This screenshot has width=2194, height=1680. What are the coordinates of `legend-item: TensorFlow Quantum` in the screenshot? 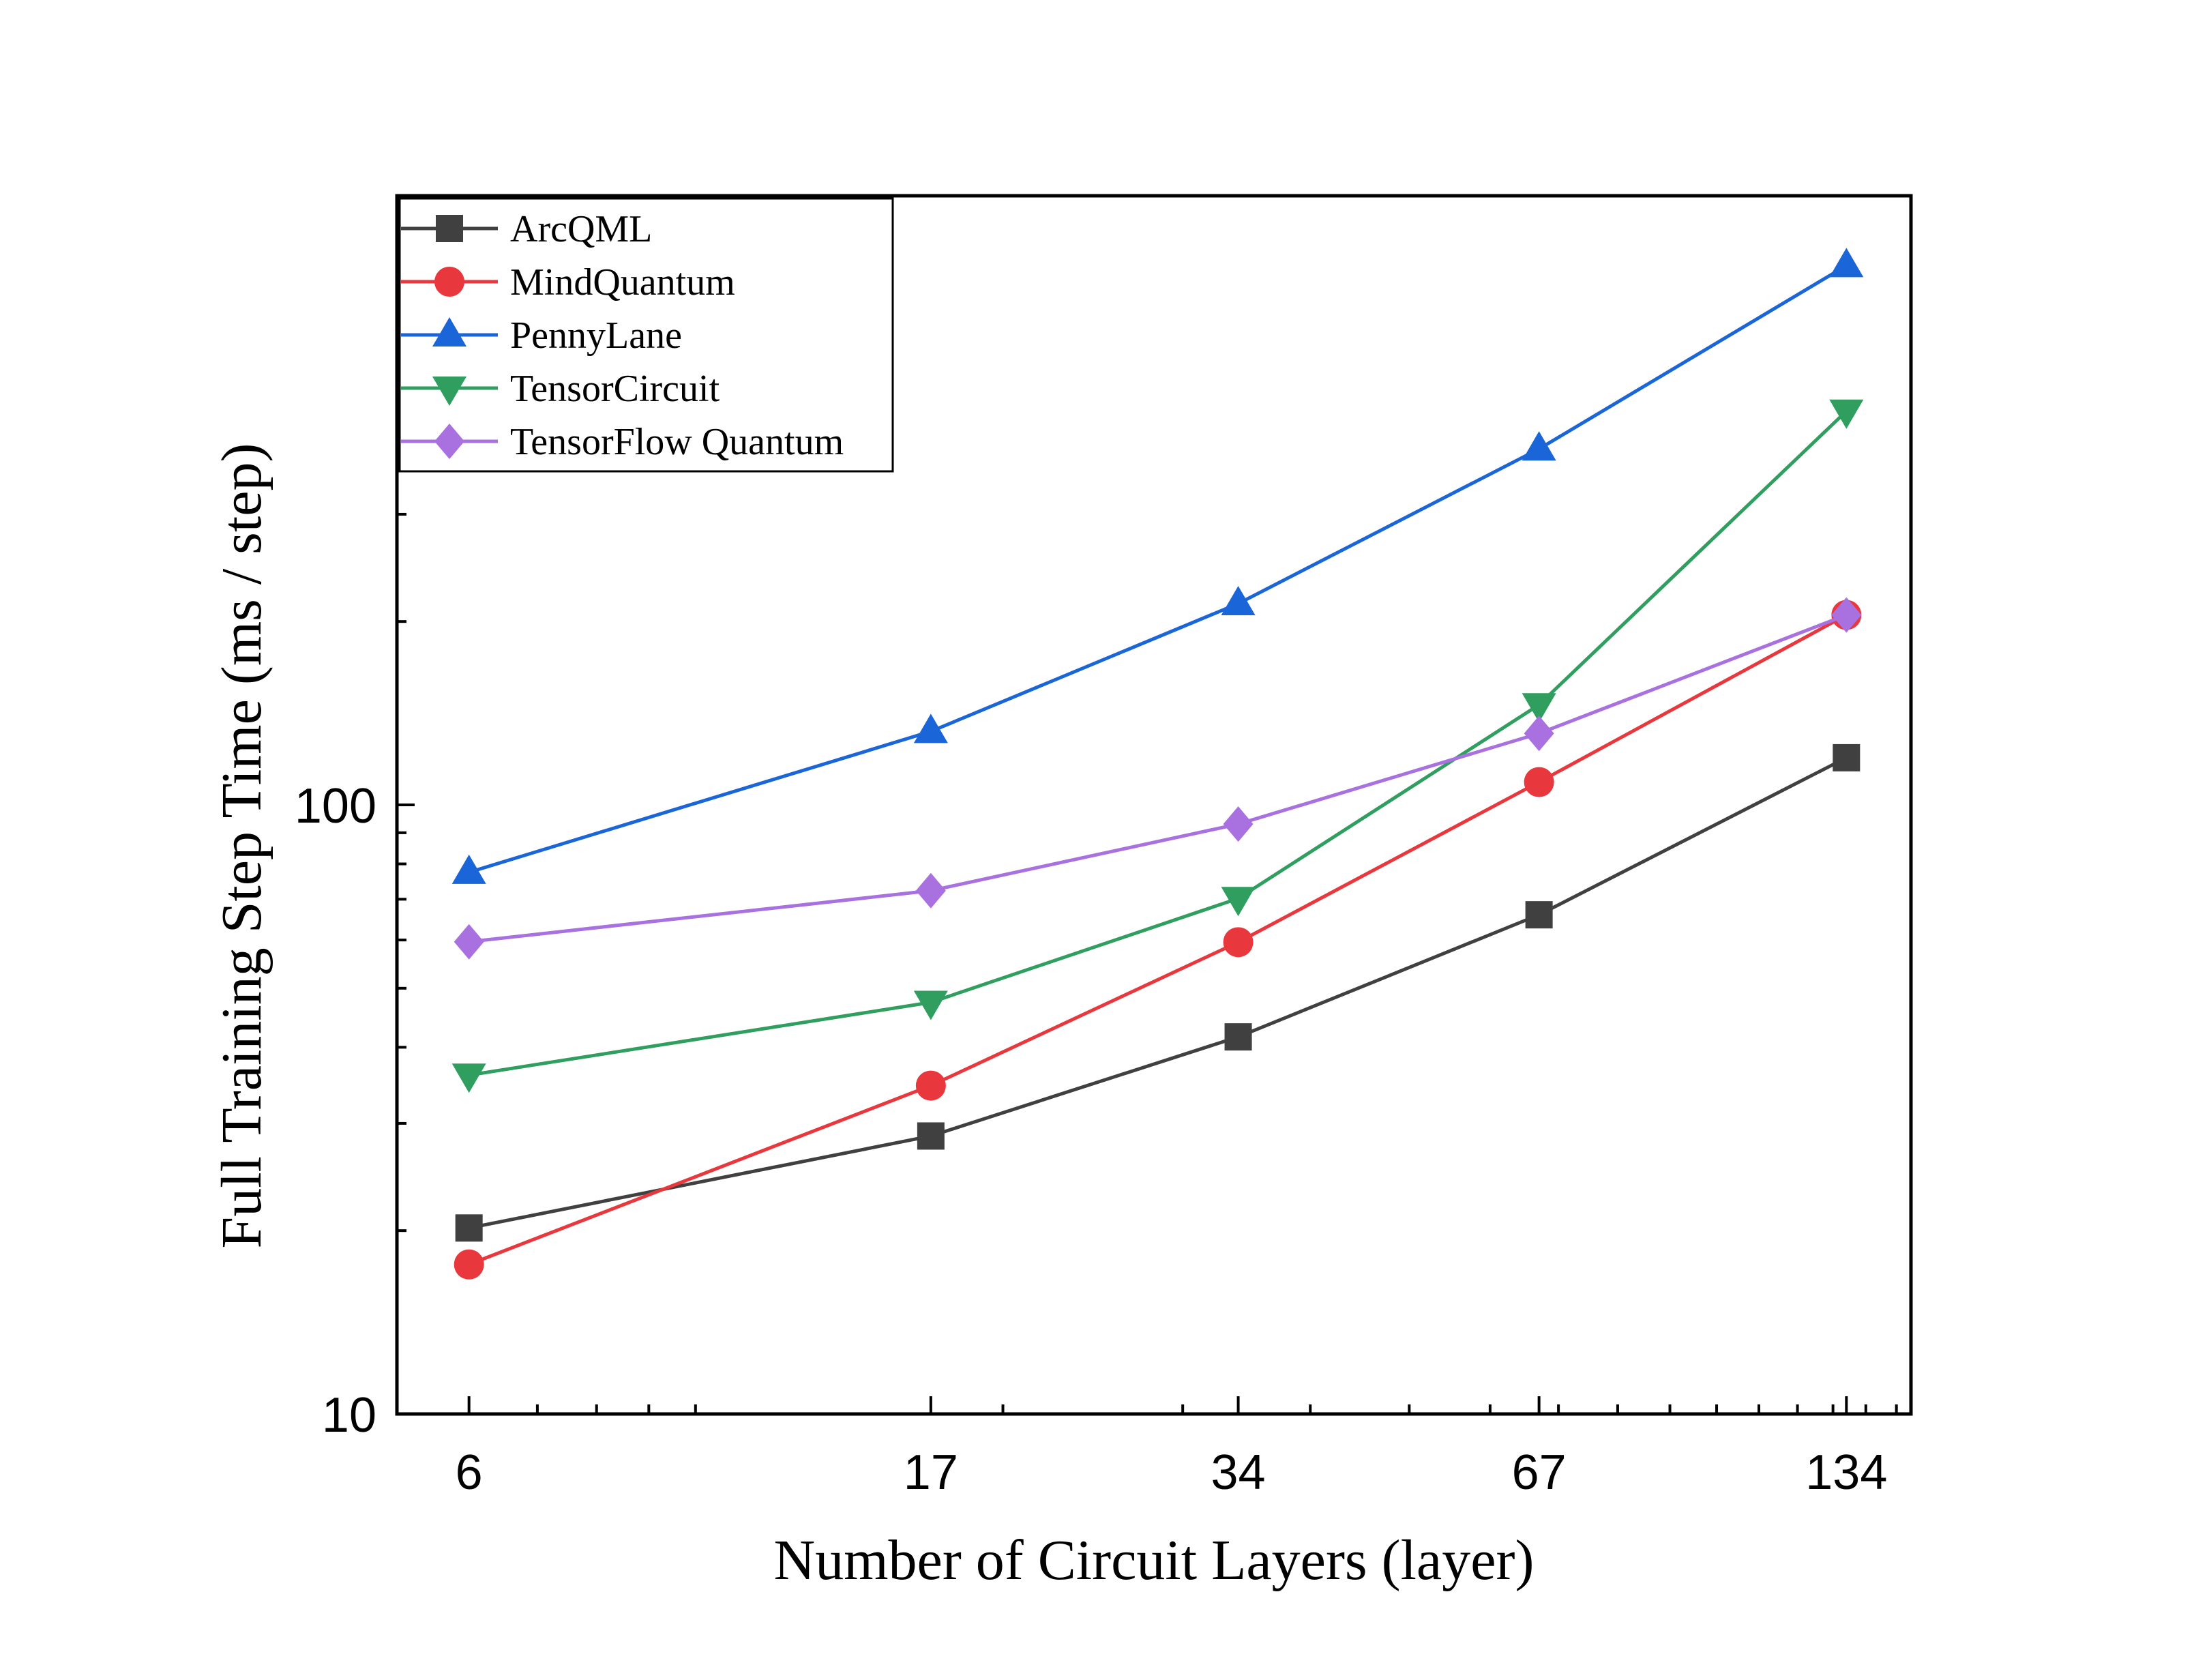 It's located at (622, 442).